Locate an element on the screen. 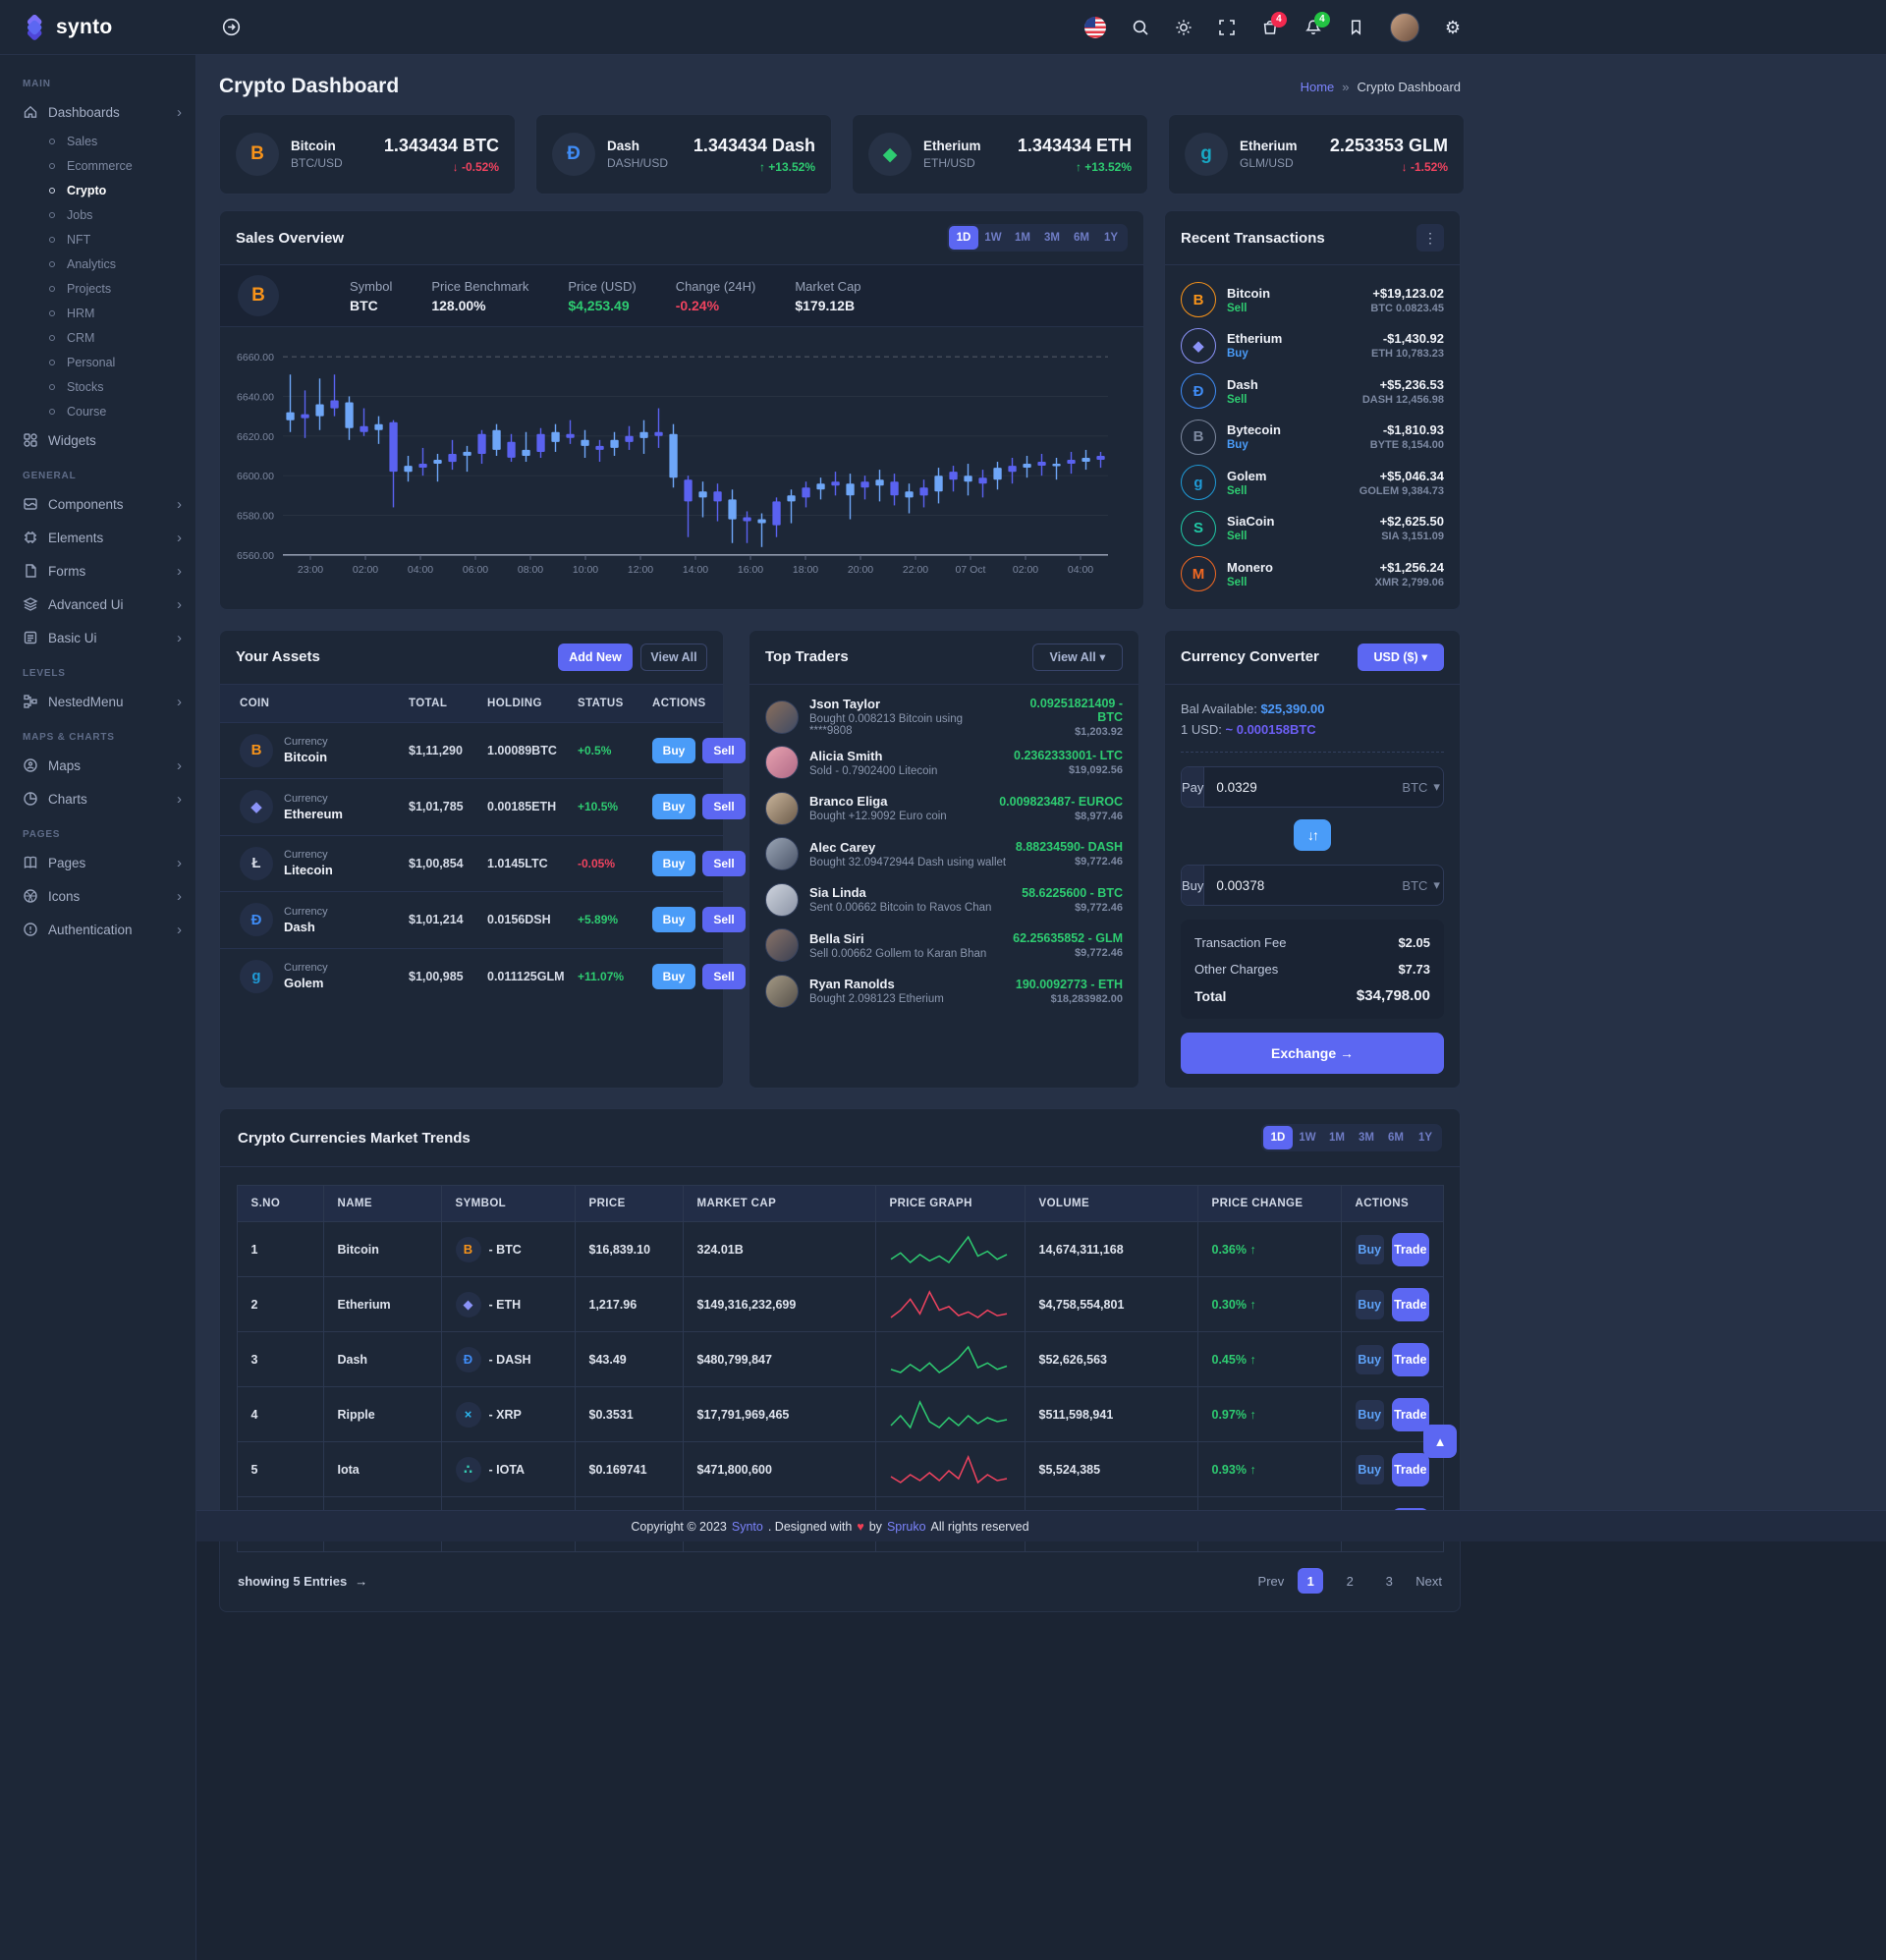 The width and height of the screenshot is (1886, 1960). sidebar-item-charts: Charts › is located at coordinates (97, 798).